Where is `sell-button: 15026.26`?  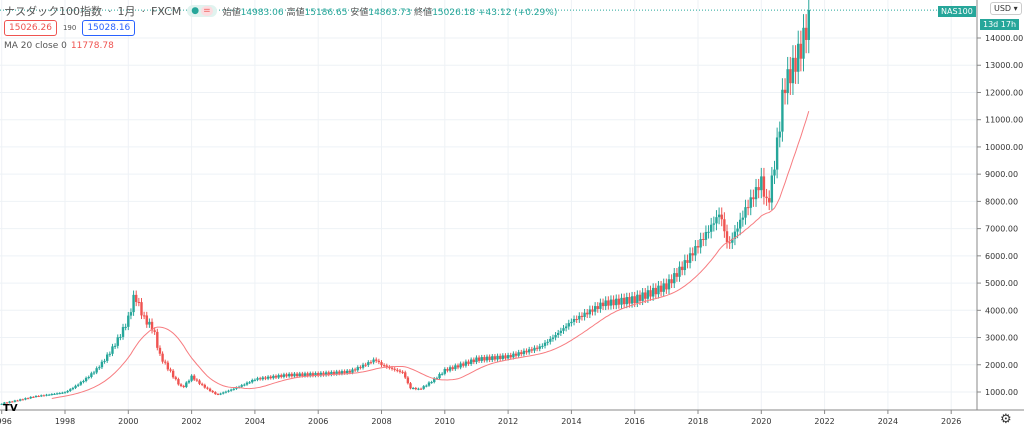
sell-button: 15026.26 is located at coordinates (30, 28).